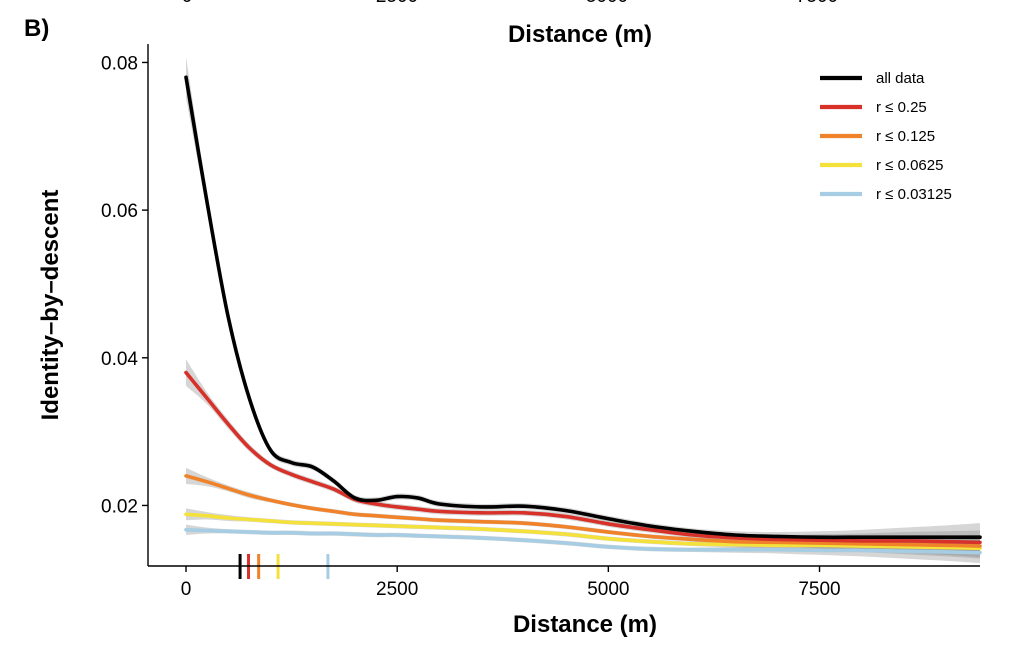 This screenshot has width=1024, height=649. Describe the element at coordinates (511, 583) in the screenshot. I see `x-ticks: 0 2500 5000 7500` at that location.